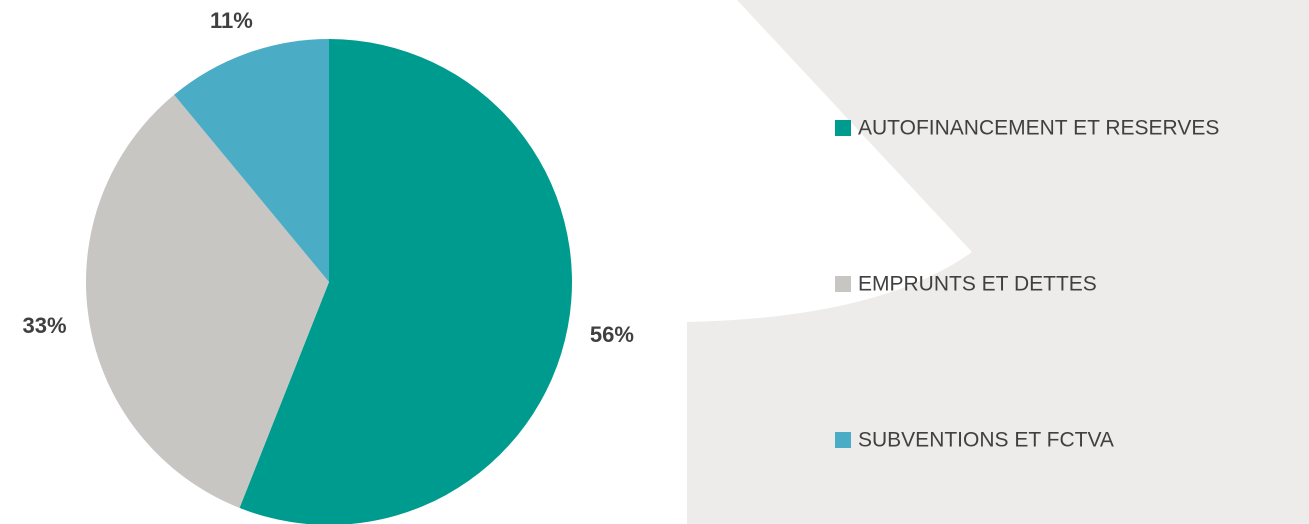 The image size is (1309, 524). I want to click on background-cutout, so click(829, 161).